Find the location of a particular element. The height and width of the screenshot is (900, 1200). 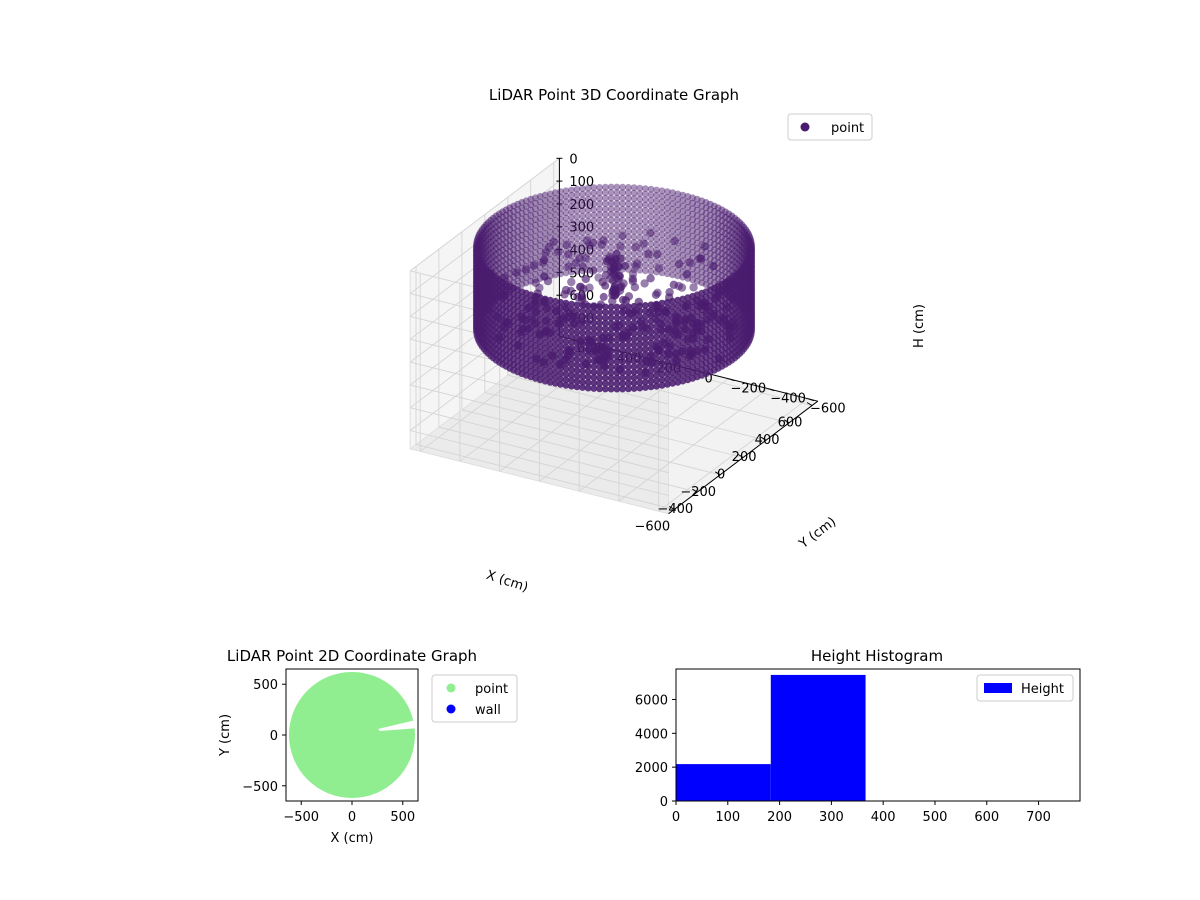

chart-3d-z-tick-label: 300 is located at coordinates (581, 228).